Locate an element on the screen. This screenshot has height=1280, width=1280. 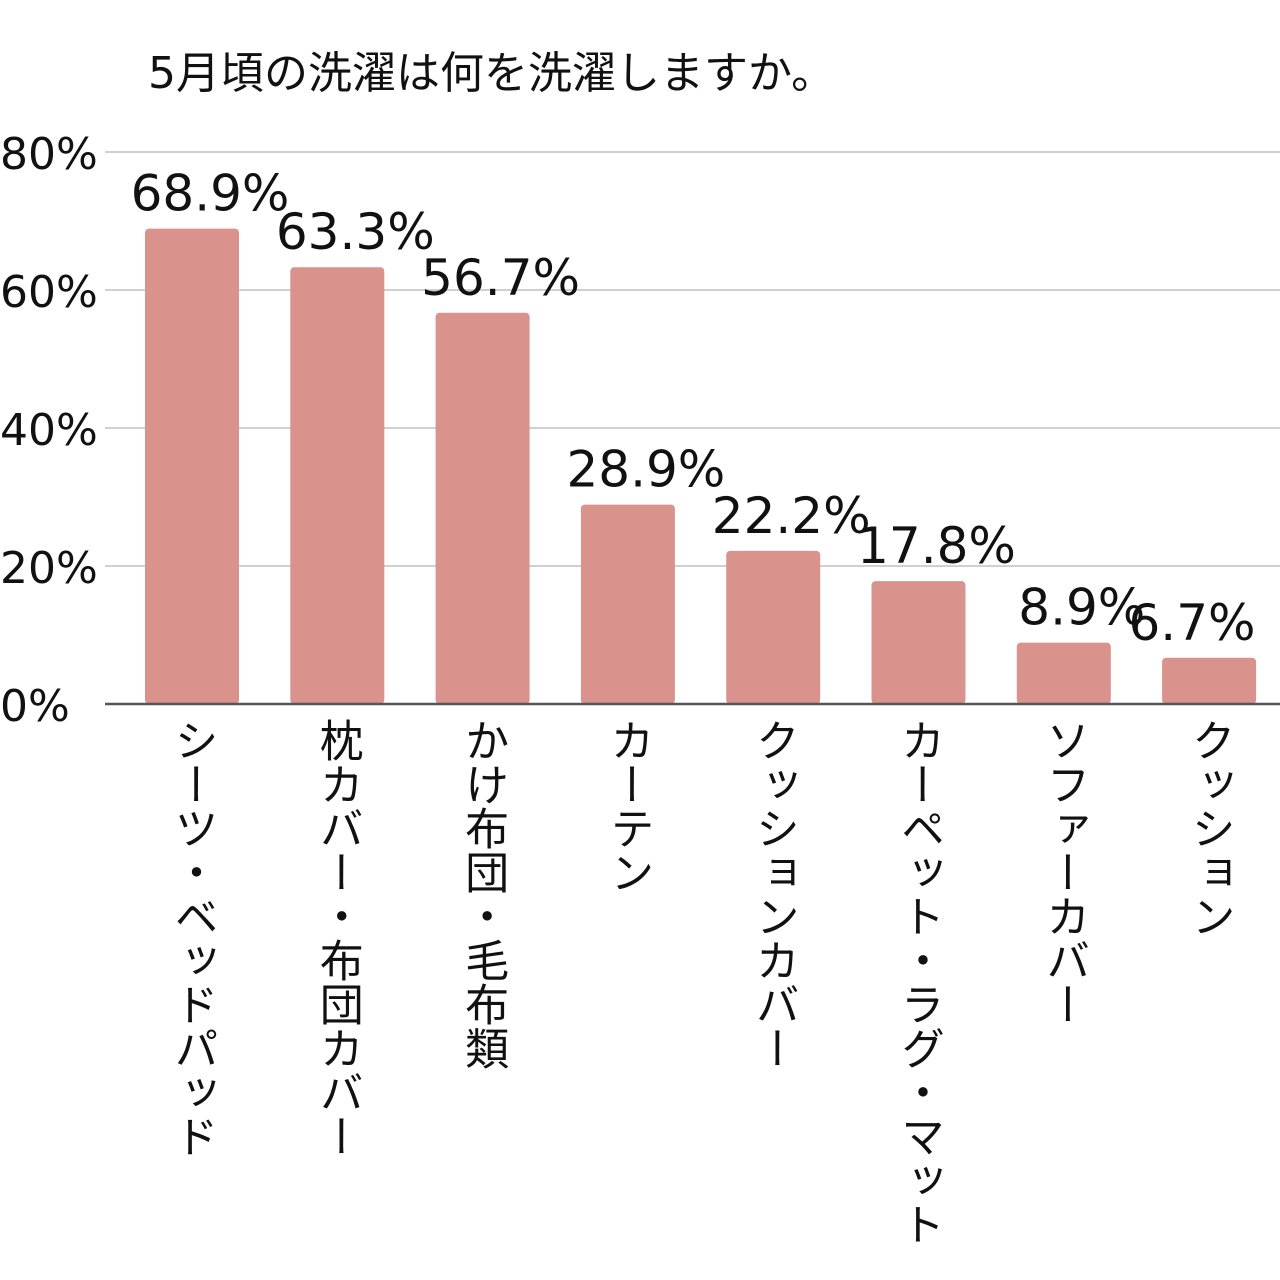
data-label: 28.9% is located at coordinates (645, 470).